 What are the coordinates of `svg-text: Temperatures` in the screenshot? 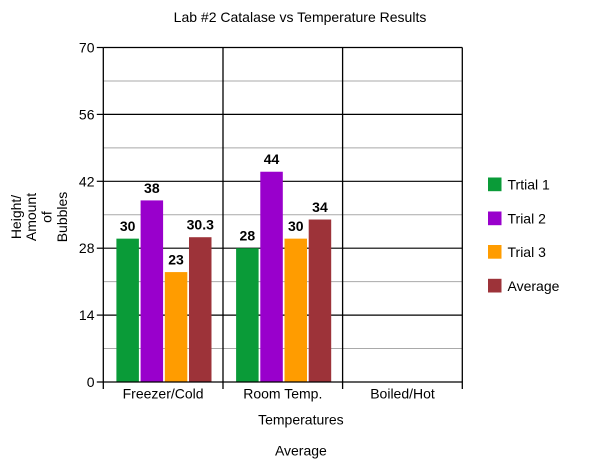 It's located at (301, 419).